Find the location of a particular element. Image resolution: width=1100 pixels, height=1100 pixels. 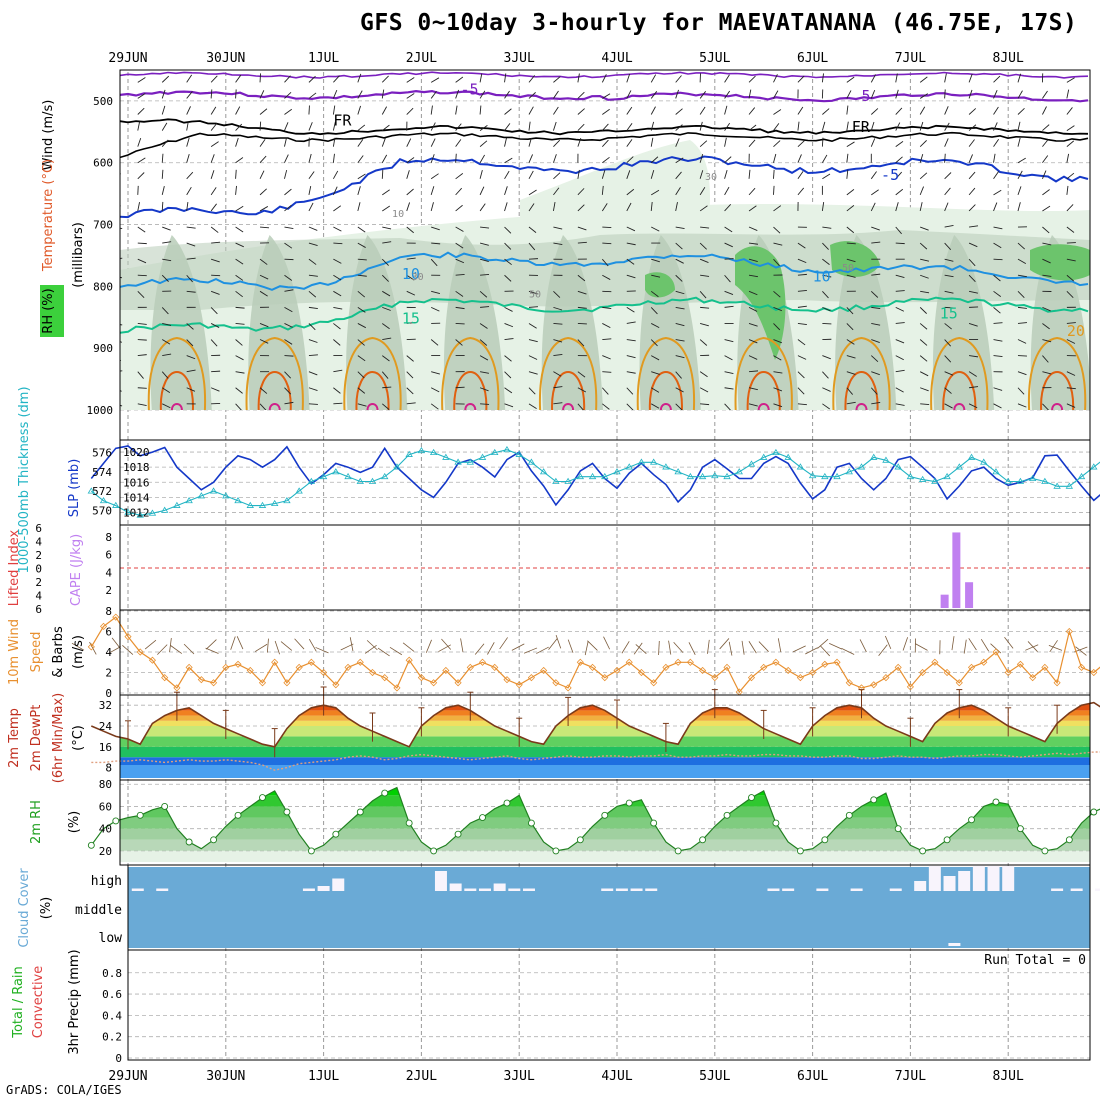

li-tick: 2 is located at coordinates (38, 582).